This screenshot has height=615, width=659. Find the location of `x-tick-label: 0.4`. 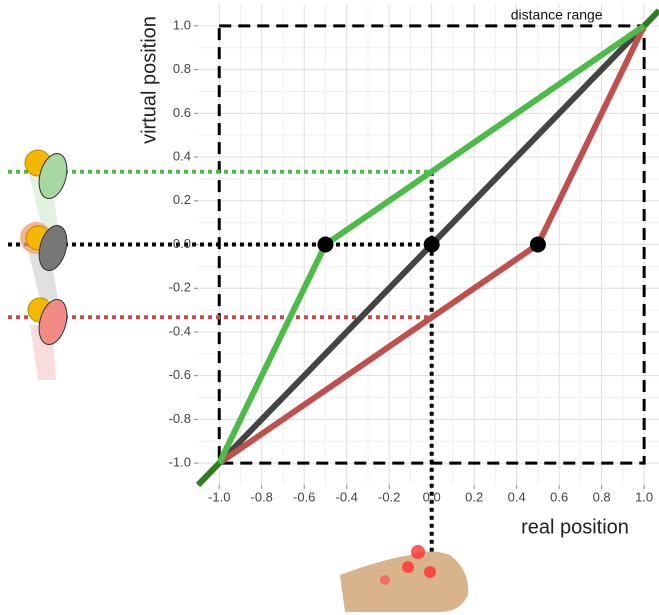

x-tick-label: 0.4 is located at coordinates (517, 496).